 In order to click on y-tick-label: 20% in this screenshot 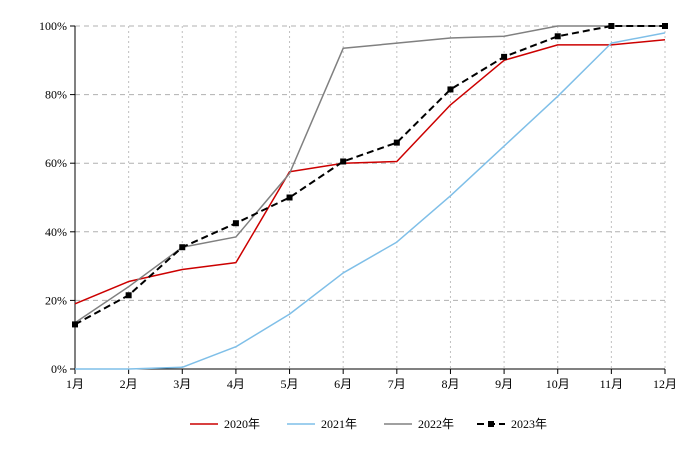, I will do `click(56, 300)`.